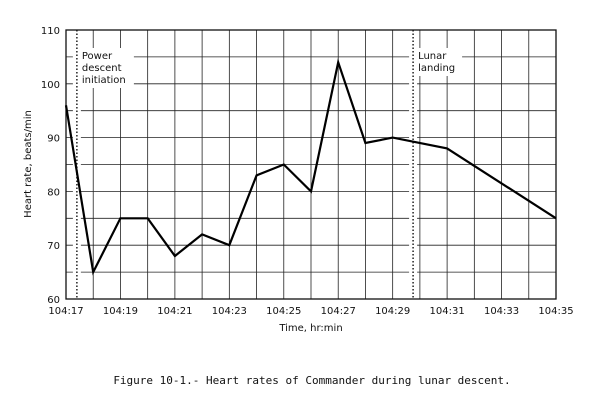  What do you see at coordinates (436, 68) in the screenshot?
I see `landing-label-line: landing` at bounding box center [436, 68].